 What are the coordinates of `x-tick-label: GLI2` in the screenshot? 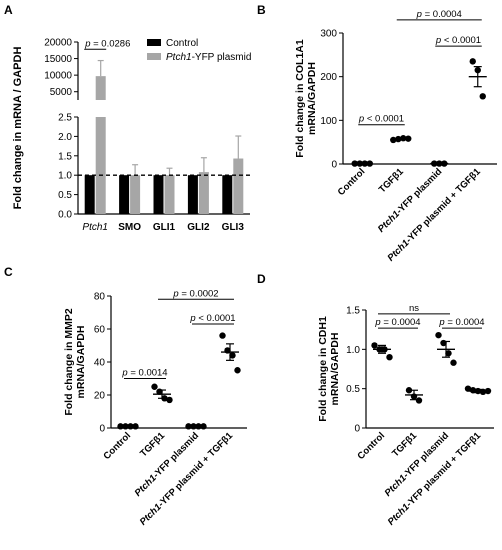 It's located at (198, 227).